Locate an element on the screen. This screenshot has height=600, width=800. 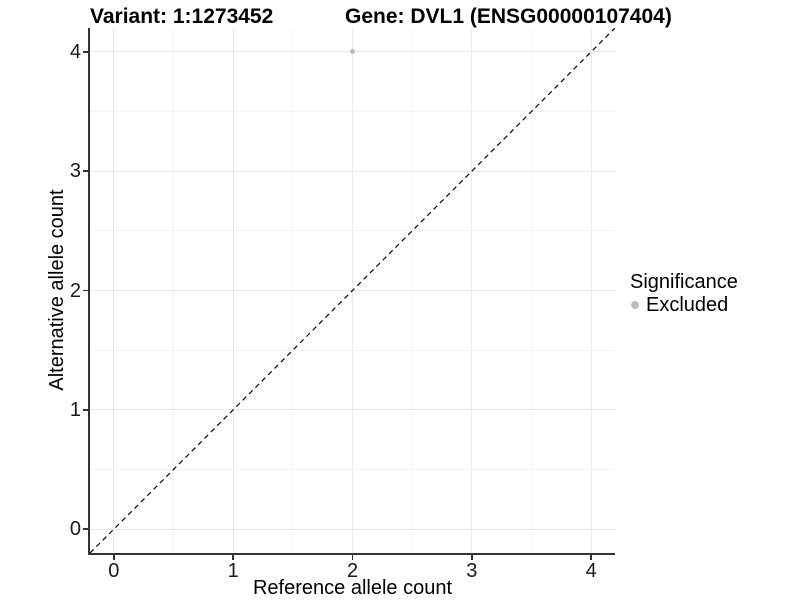
y-tick-label: 2 is located at coordinates (75, 290).